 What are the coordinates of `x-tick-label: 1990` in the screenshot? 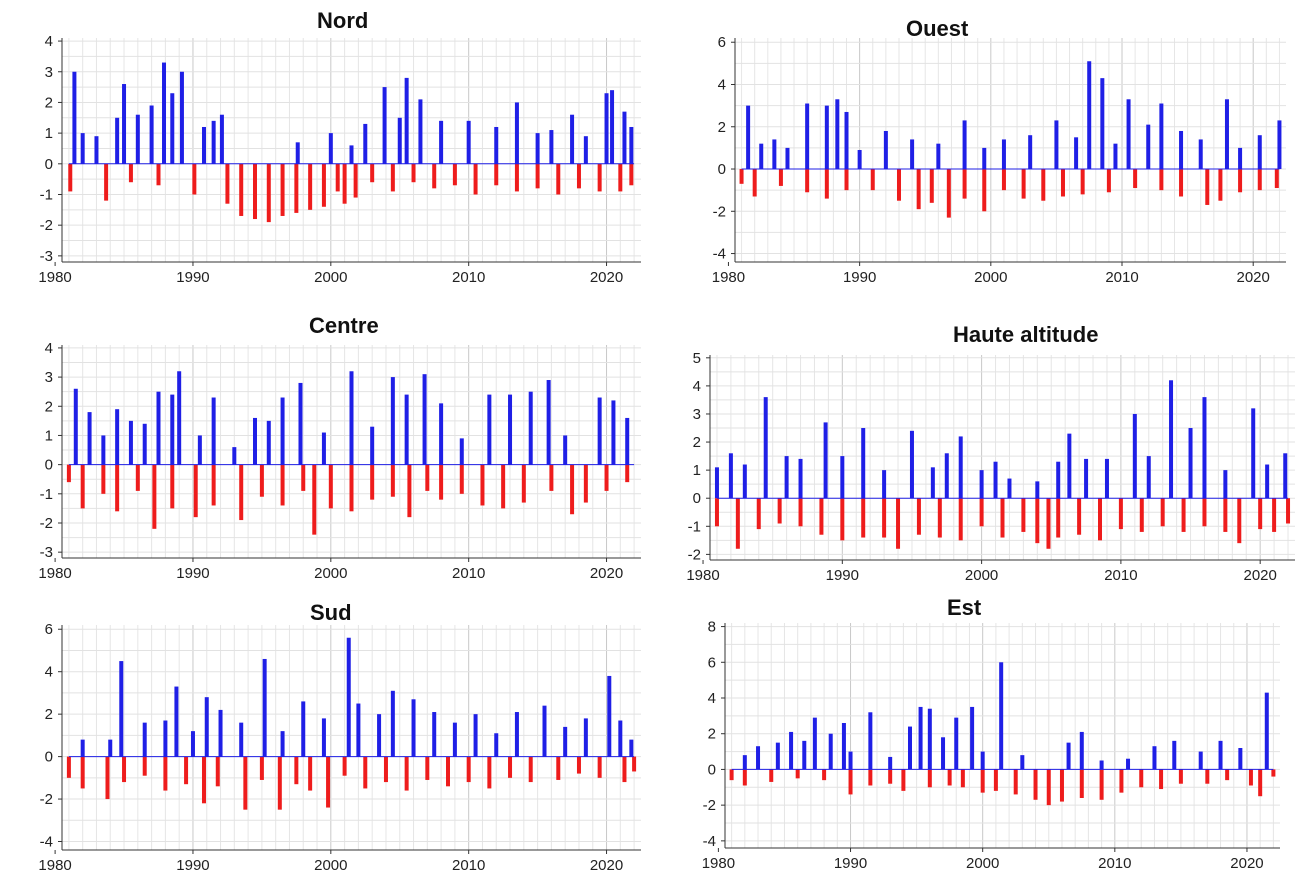 It's located at (859, 277).